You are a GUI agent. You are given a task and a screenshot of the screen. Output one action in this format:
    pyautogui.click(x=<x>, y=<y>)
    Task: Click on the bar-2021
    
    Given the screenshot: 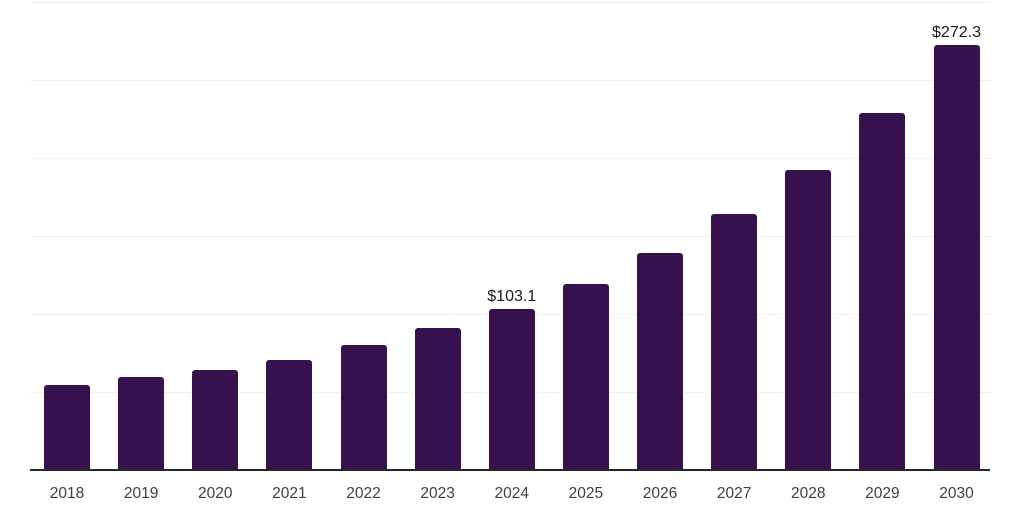 What is the action you would take?
    pyautogui.click(x=289, y=414)
    